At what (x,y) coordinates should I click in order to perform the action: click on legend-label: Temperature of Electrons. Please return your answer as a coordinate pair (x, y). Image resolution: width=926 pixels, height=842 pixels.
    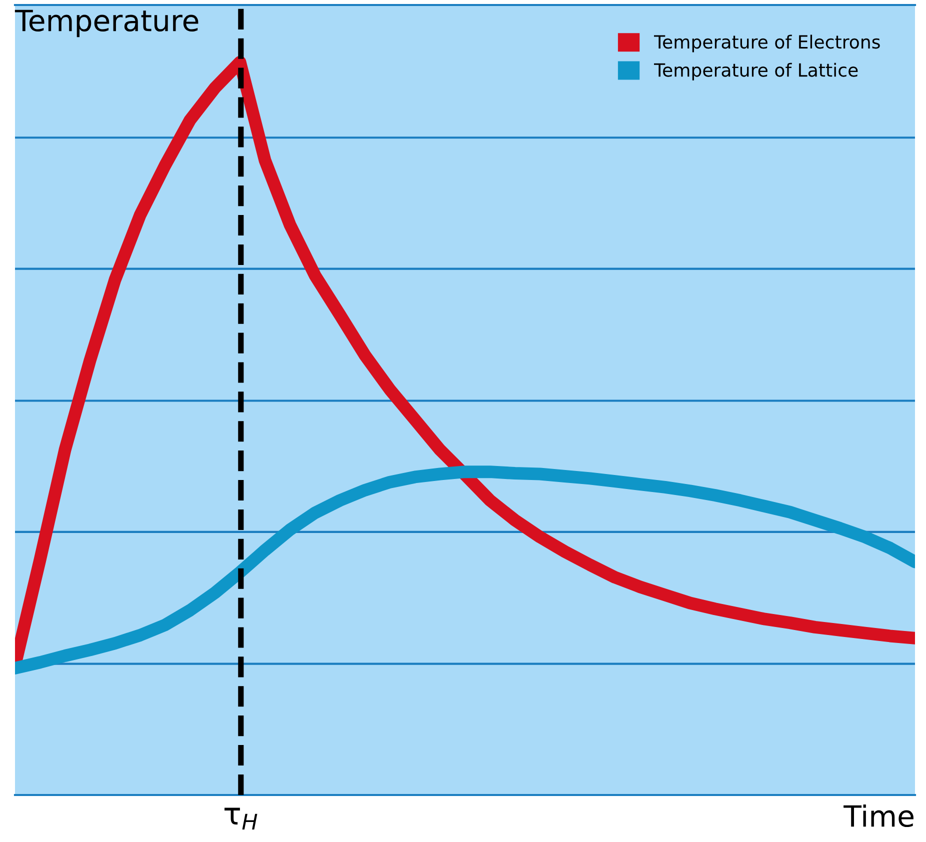
    Looking at the image, I should click on (767, 43).